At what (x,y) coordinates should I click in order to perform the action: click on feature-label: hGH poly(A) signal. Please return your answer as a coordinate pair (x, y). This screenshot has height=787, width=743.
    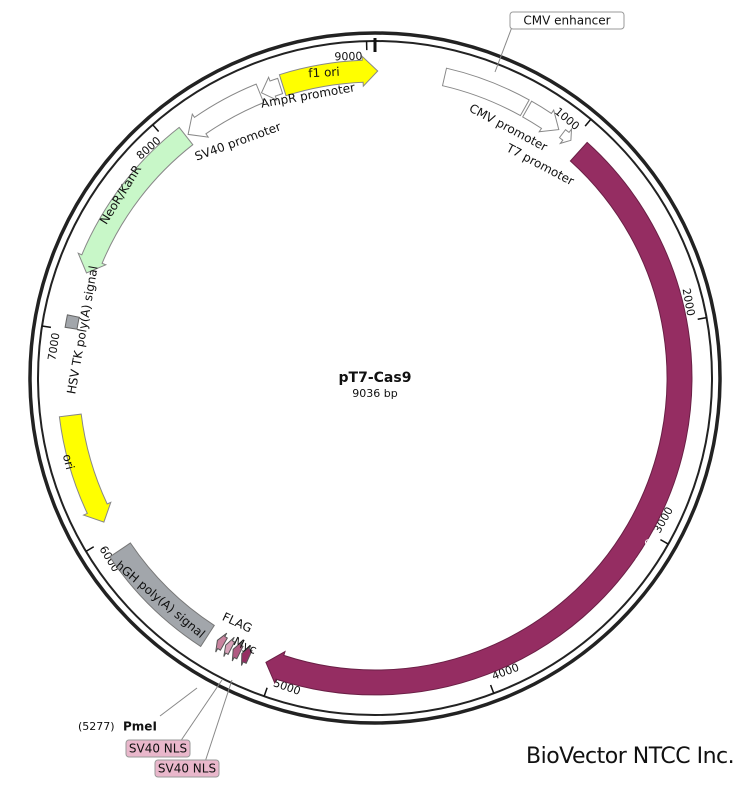
    Looking at the image, I should click on (160, 599).